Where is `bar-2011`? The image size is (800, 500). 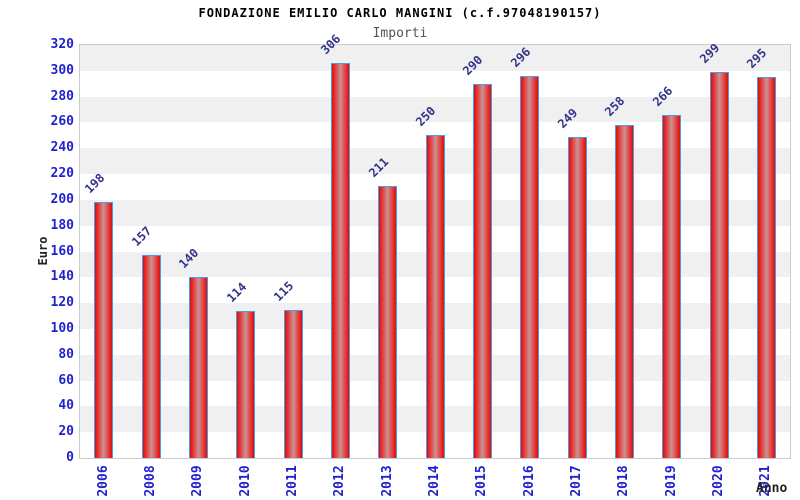
bar-2011 is located at coordinates (293, 383).